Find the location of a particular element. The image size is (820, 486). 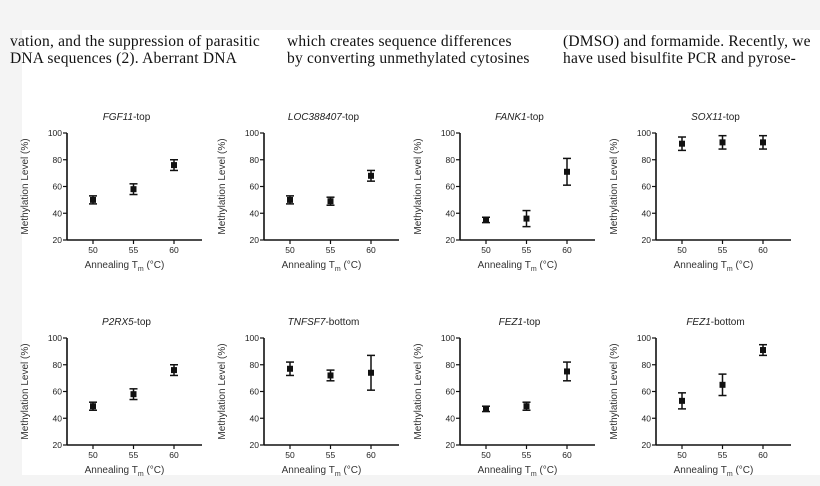

chart-title: TNFSF7-bottom is located at coordinates (324, 322).